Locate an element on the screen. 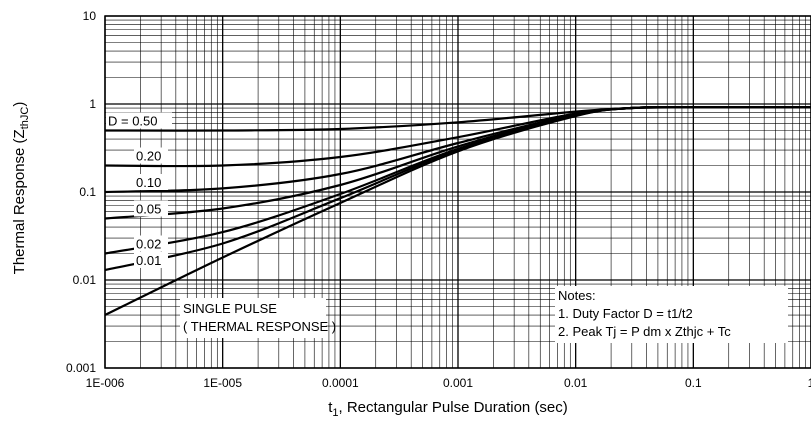 The image size is (811, 446). y-tick-label: 0.01 is located at coordinates (85, 280).